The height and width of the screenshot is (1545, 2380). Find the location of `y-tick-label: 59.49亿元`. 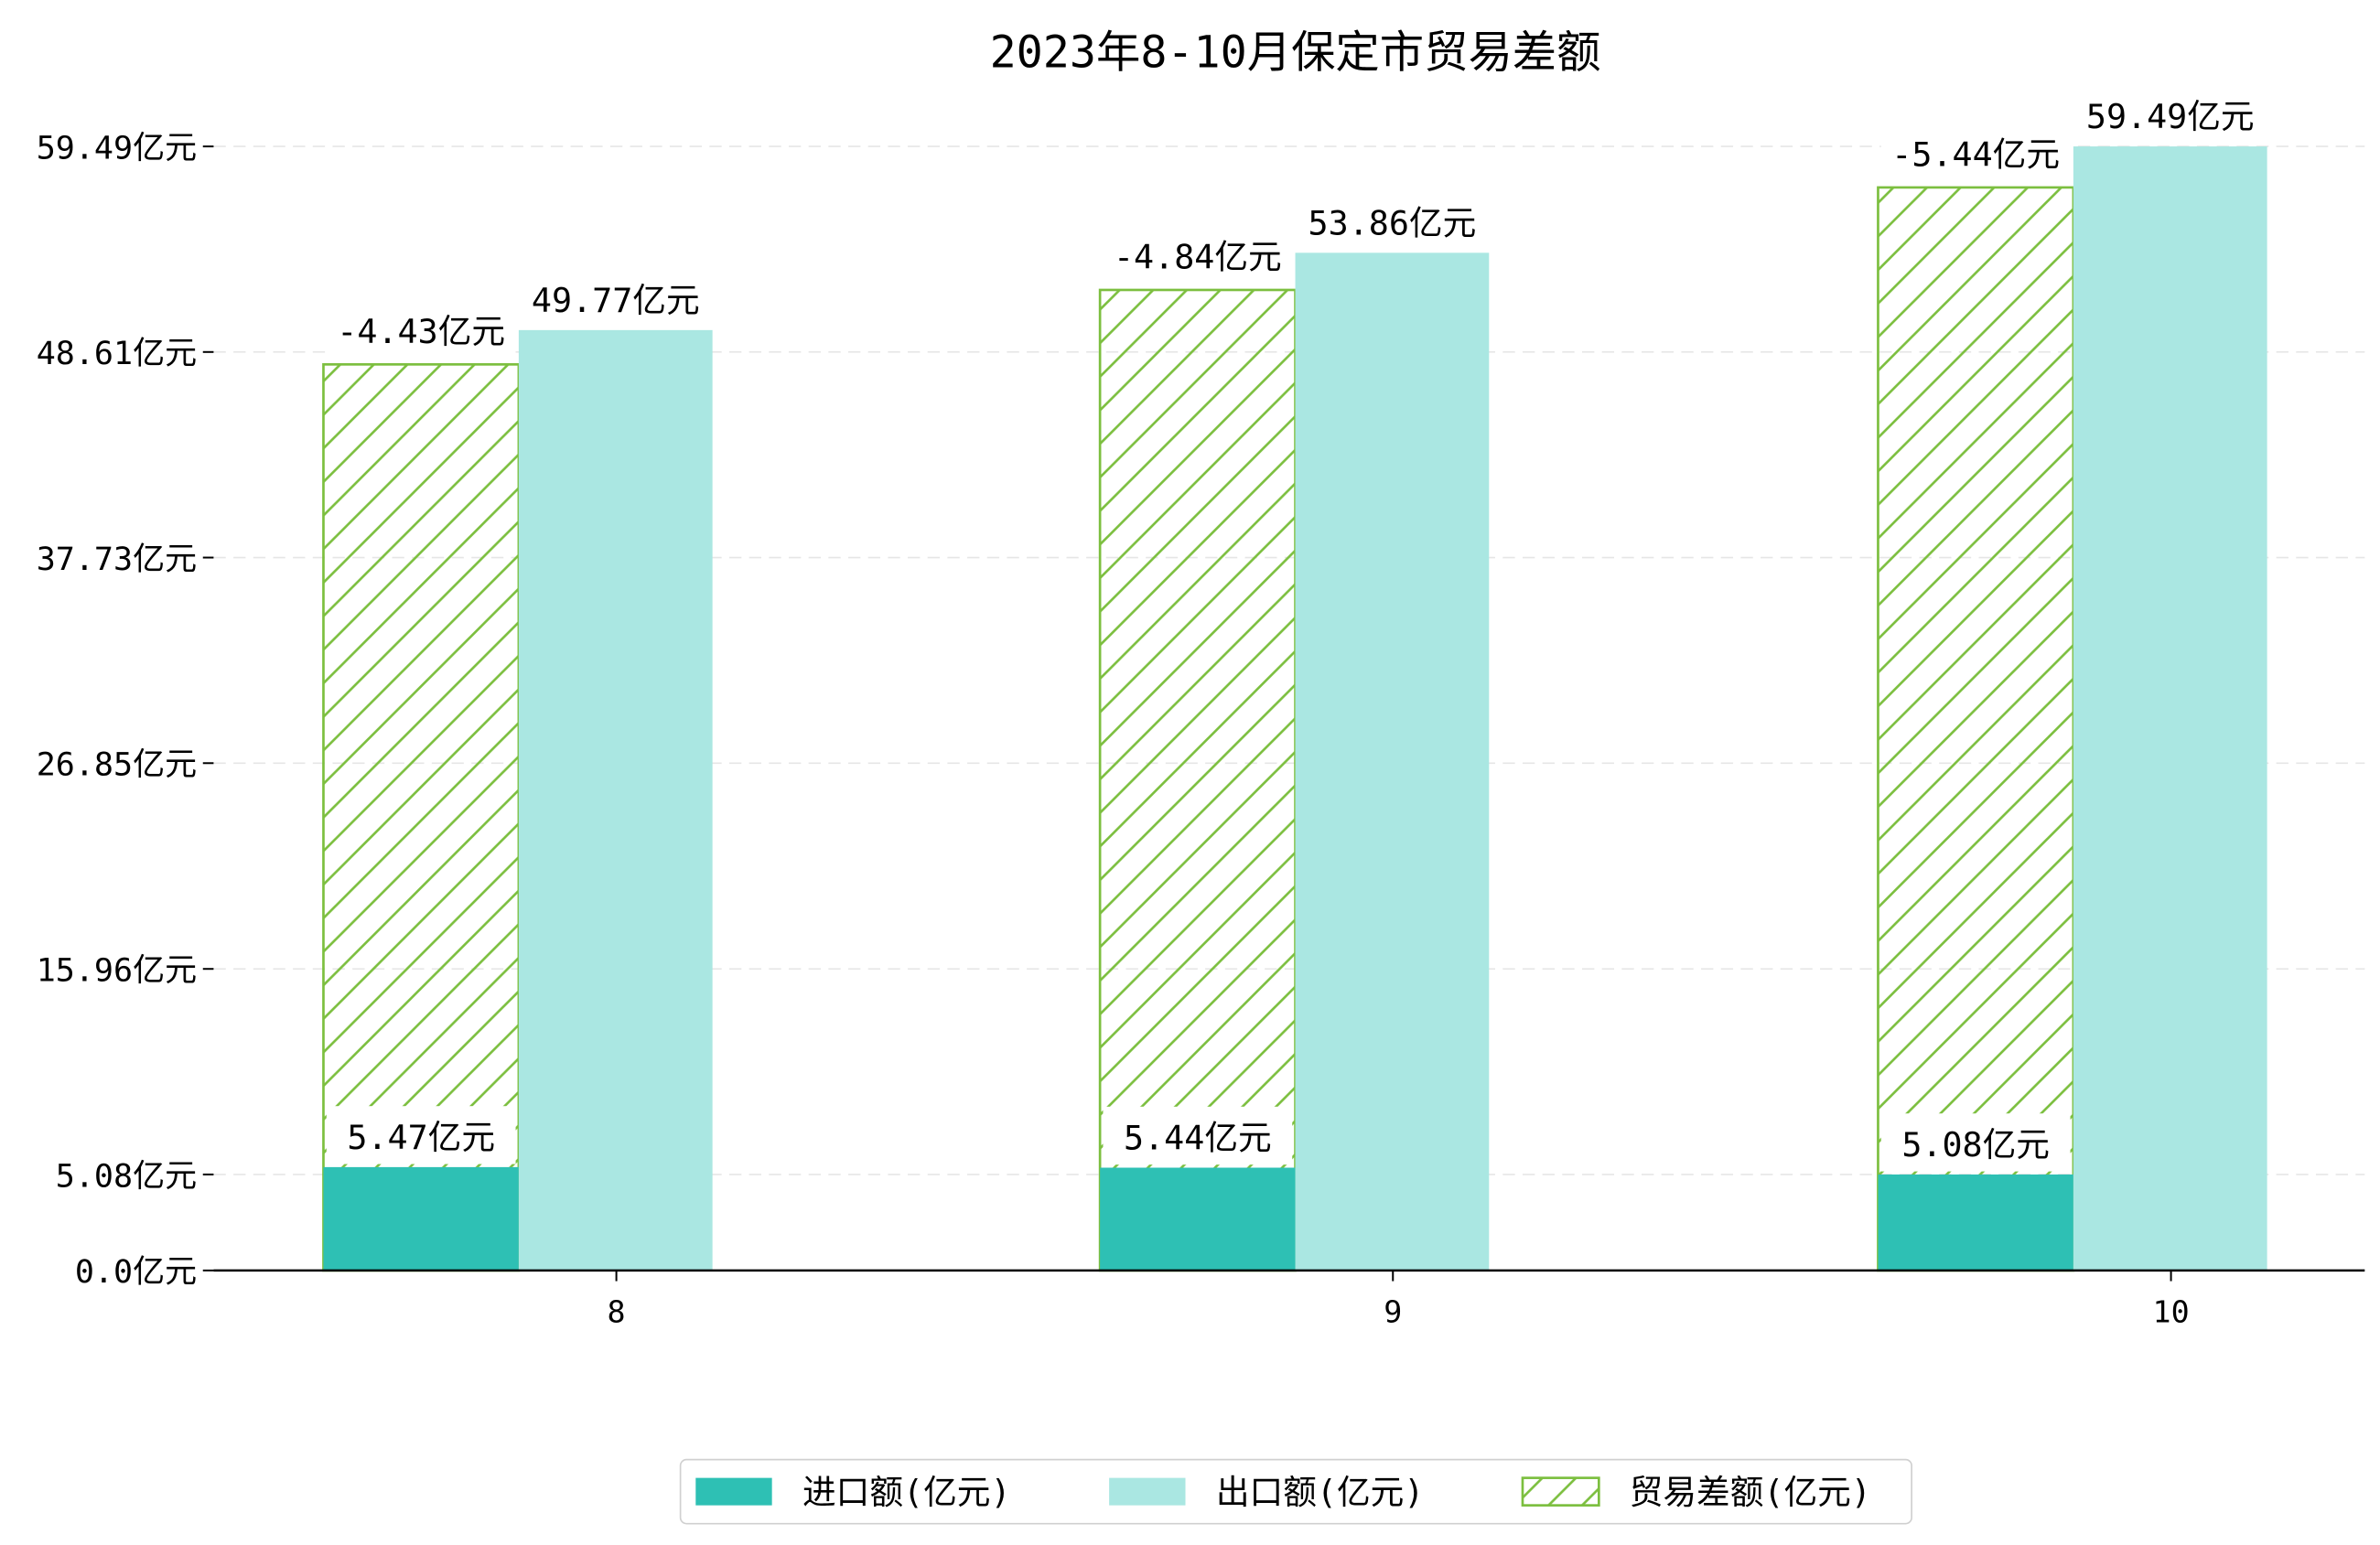

y-tick-label: 59.49亿元 is located at coordinates (117, 148).